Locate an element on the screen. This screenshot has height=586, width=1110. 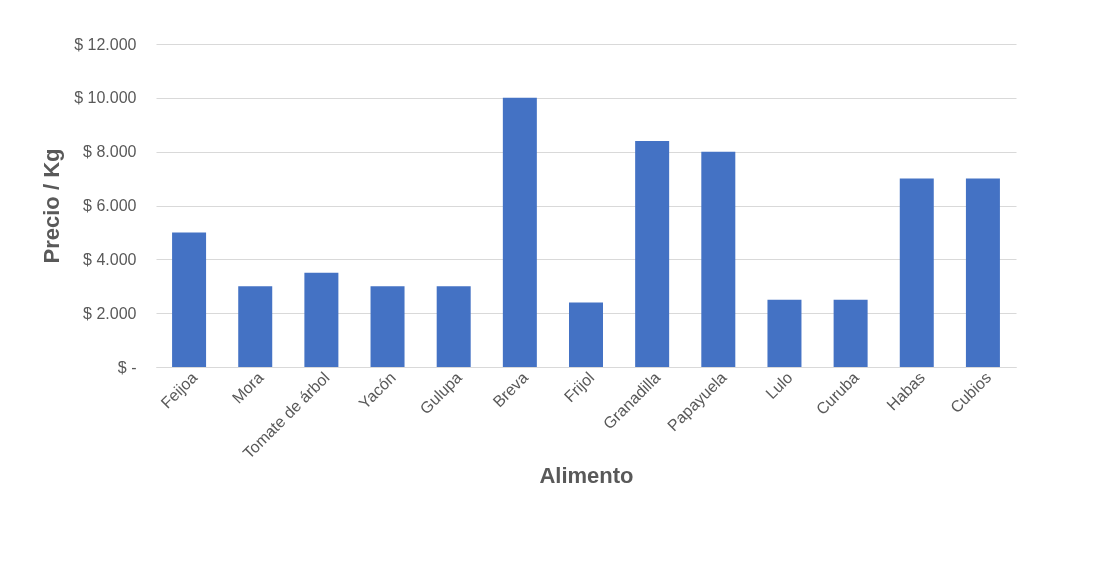
y-tick-label: $ 10.000 is located at coordinates (105, 98).